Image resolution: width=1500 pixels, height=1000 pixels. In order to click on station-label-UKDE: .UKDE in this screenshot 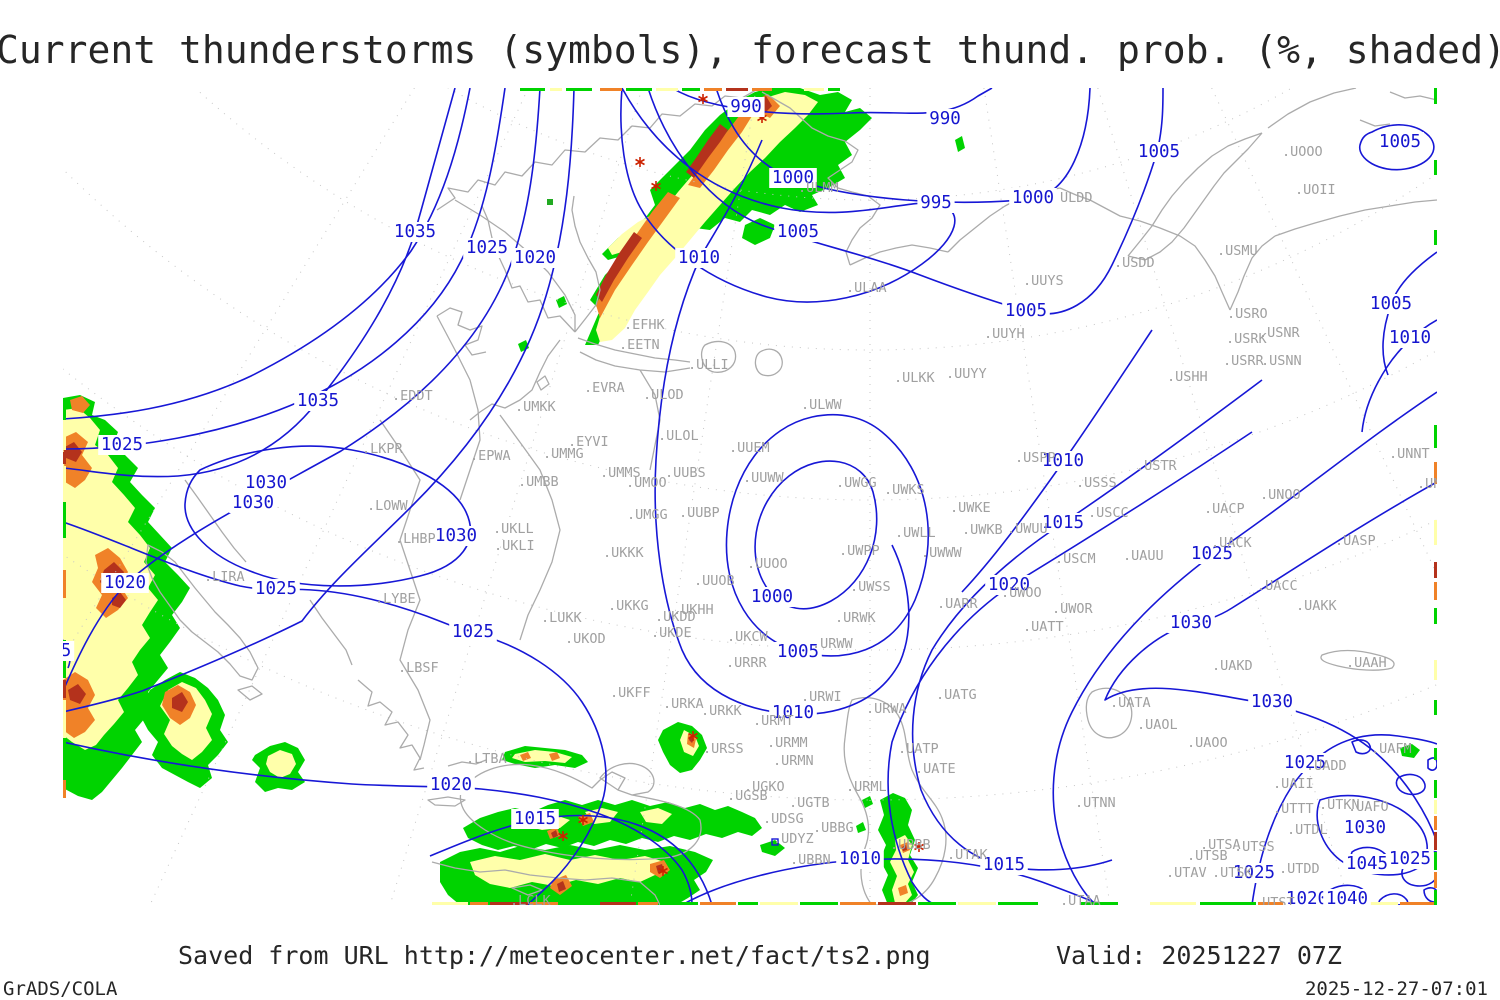, I will do `click(671, 633)`.